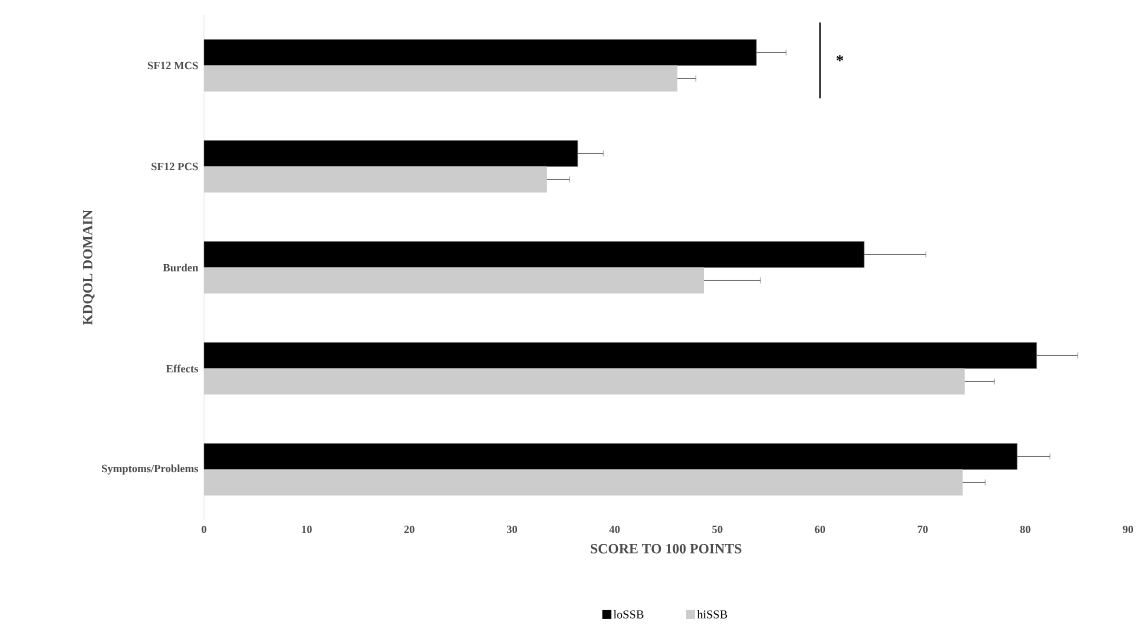  What do you see at coordinates (409, 529) in the screenshot?
I see `x-tick-label: 20` at bounding box center [409, 529].